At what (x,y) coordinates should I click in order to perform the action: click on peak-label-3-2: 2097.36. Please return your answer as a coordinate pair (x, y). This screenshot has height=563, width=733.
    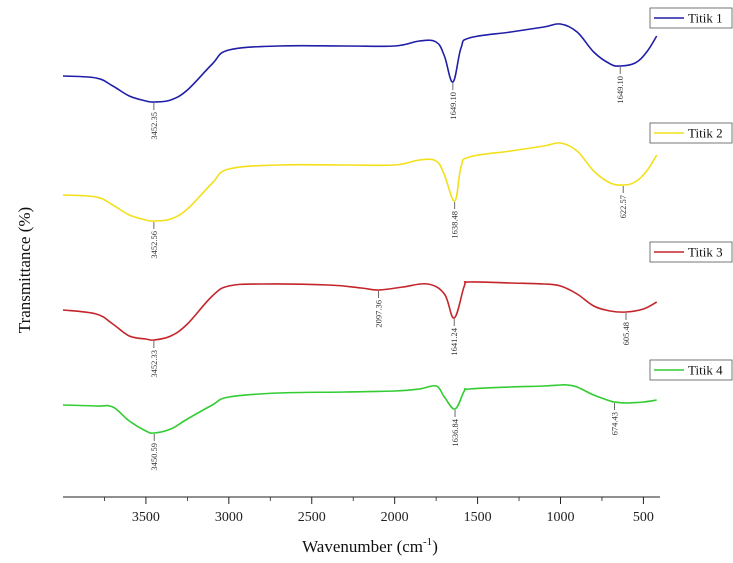
    Looking at the image, I should click on (379, 314).